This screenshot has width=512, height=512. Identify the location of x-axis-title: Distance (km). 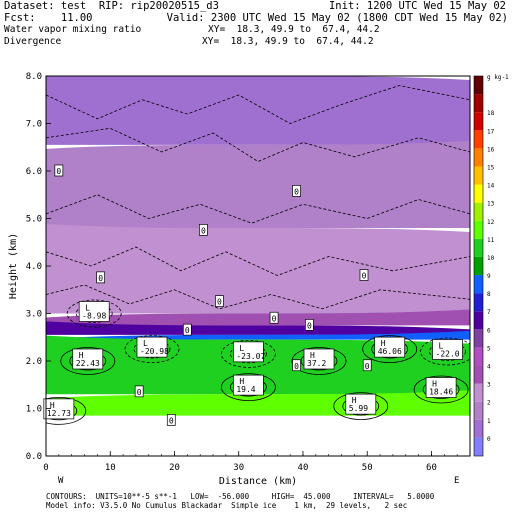
(258, 481).